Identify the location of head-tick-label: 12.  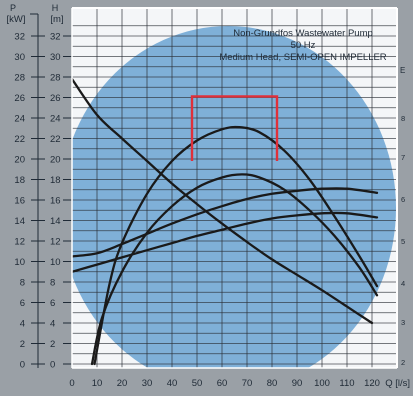
(55, 242).